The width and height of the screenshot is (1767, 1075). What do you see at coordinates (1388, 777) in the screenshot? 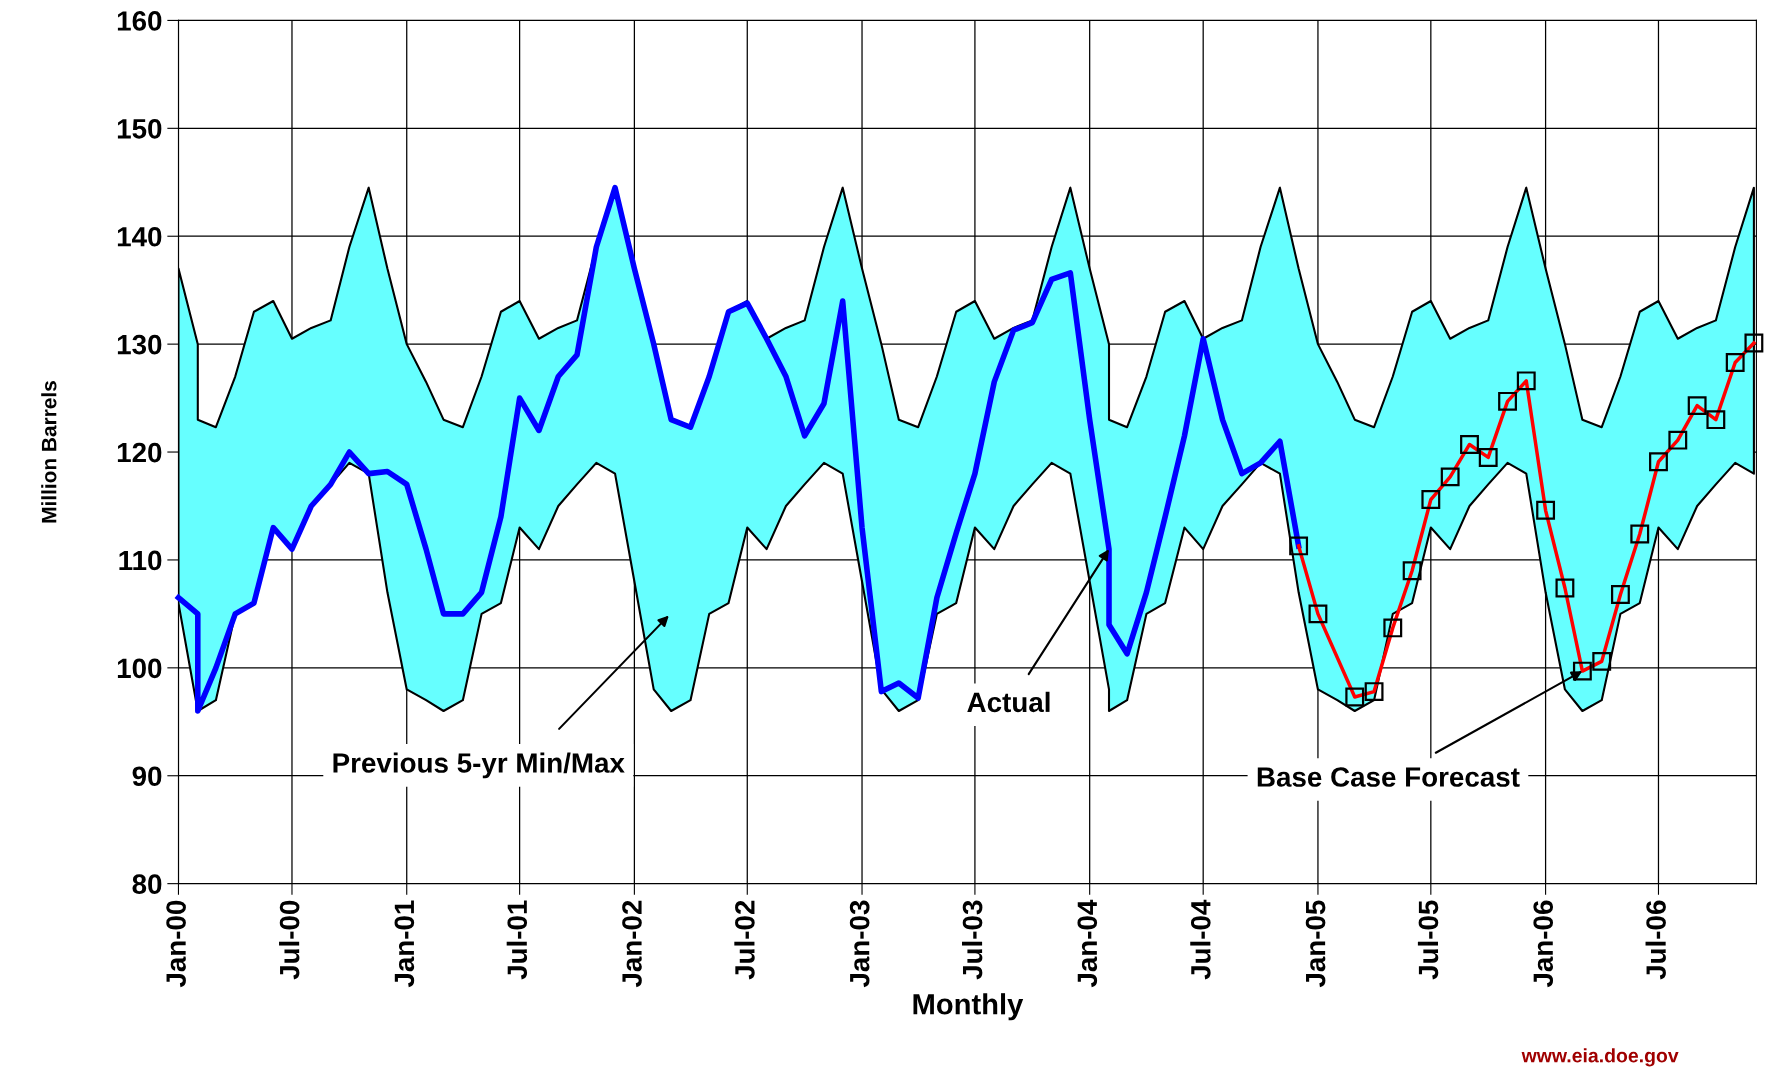
I see `annotation: Base Case Forecast` at bounding box center [1388, 777].